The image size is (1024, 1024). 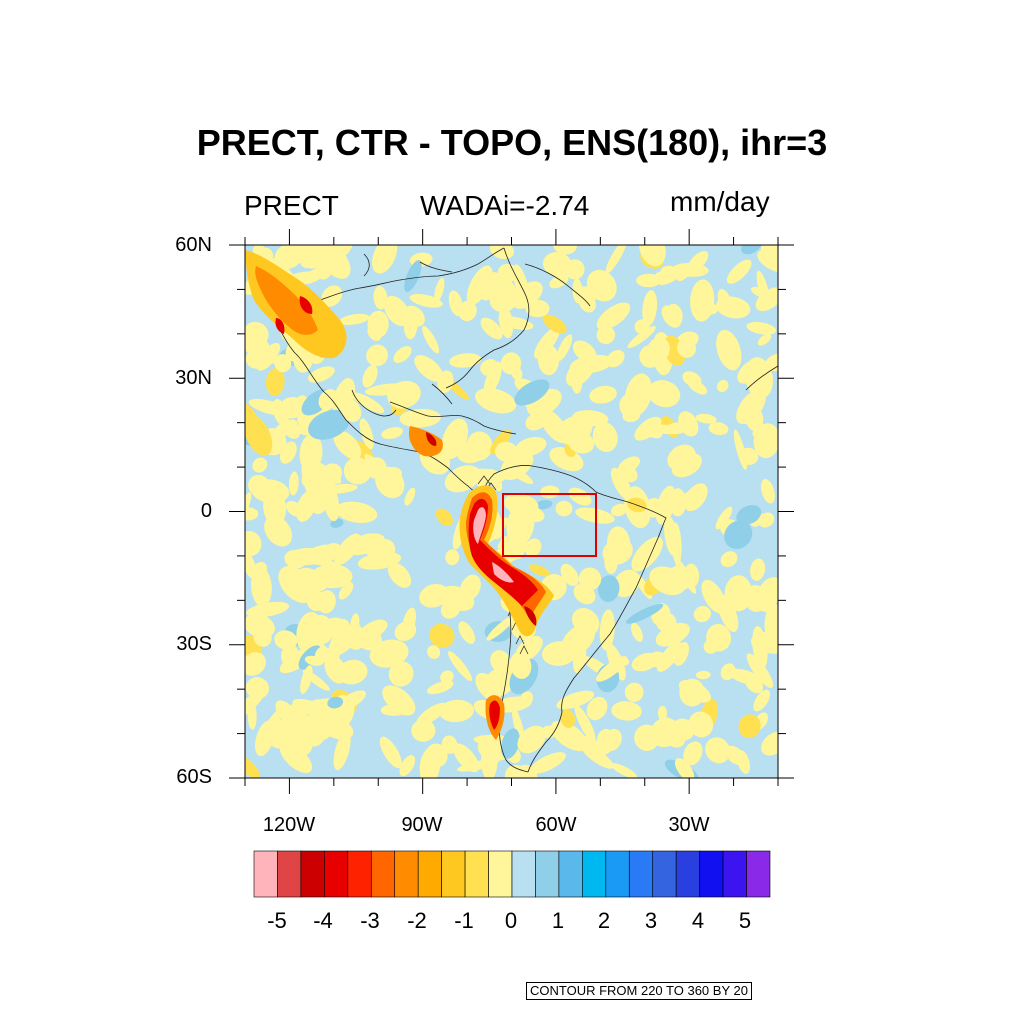 I want to click on plot-title: PRECT, CTR - TOPO, ENS(180), ihr=3, so click(x=512, y=142).